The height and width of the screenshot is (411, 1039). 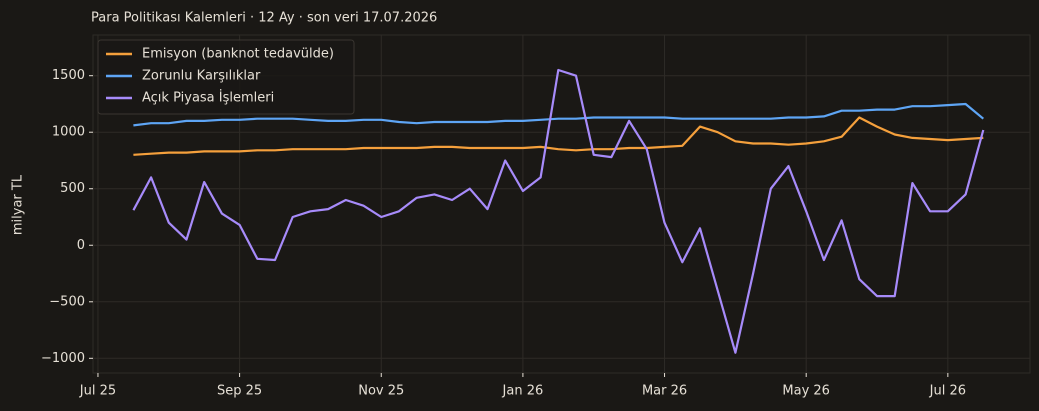 What do you see at coordinates (947, 391) in the screenshot?
I see `x-tick-label: Jul 26` at bounding box center [947, 391].